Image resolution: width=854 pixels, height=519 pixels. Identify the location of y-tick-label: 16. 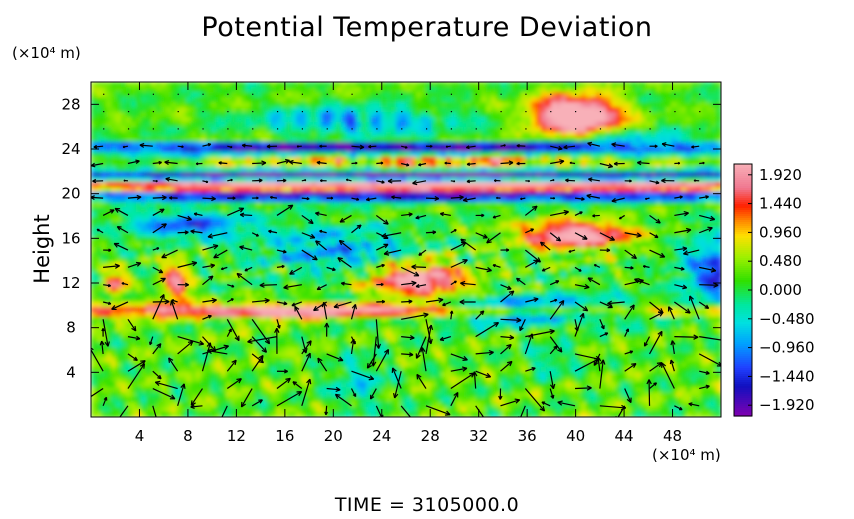
(70, 238).